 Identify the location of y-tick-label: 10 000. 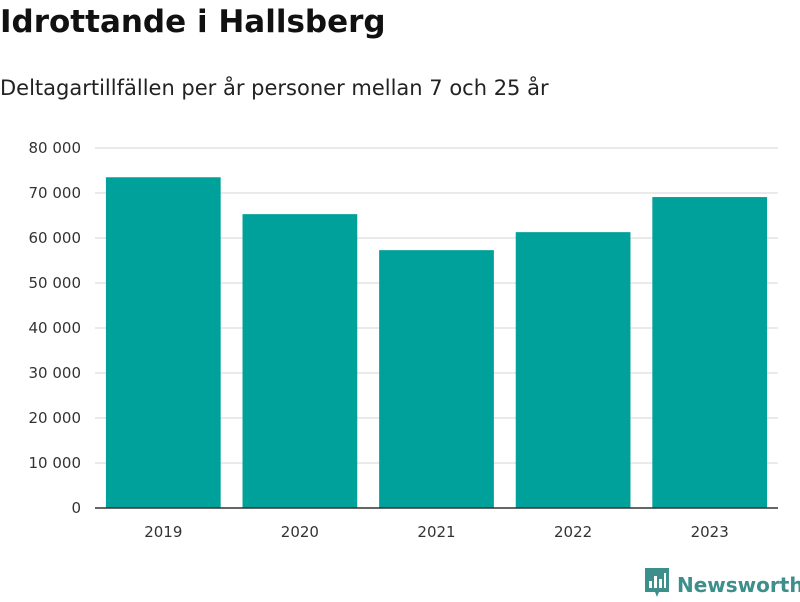
(55, 463).